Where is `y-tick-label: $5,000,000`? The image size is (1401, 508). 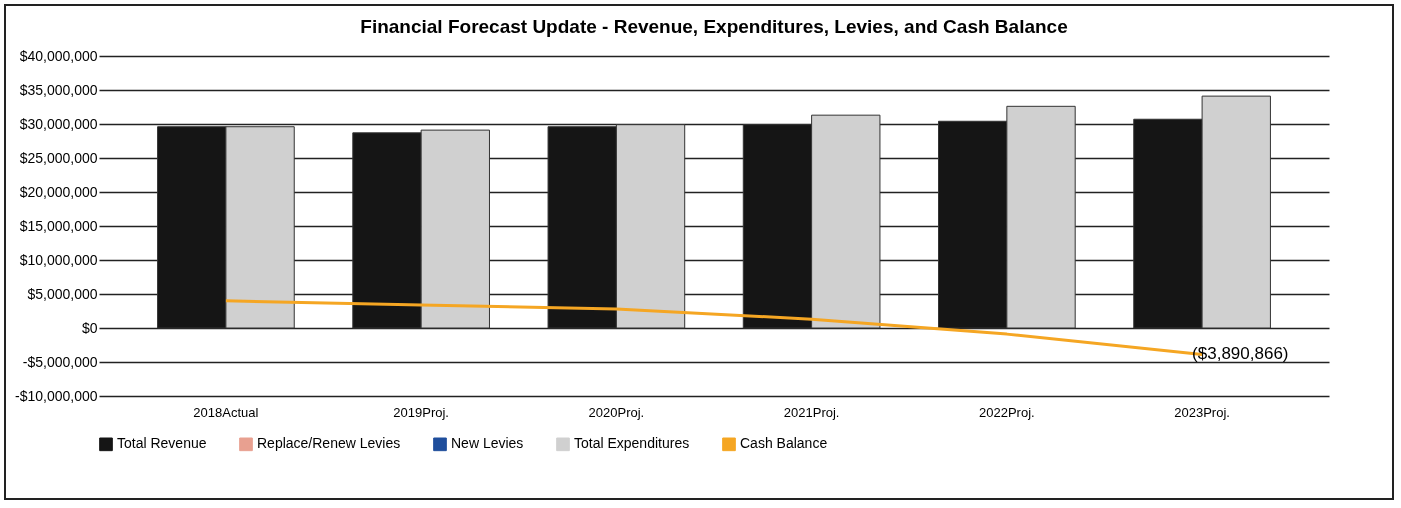
y-tick-label: $5,000,000 is located at coordinates (62, 293).